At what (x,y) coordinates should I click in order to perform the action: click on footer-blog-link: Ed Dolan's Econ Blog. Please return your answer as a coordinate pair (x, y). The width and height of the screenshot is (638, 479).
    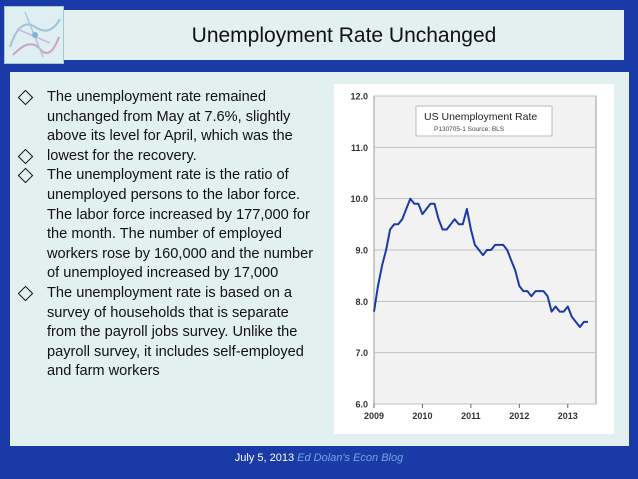
    Looking at the image, I should click on (350, 458).